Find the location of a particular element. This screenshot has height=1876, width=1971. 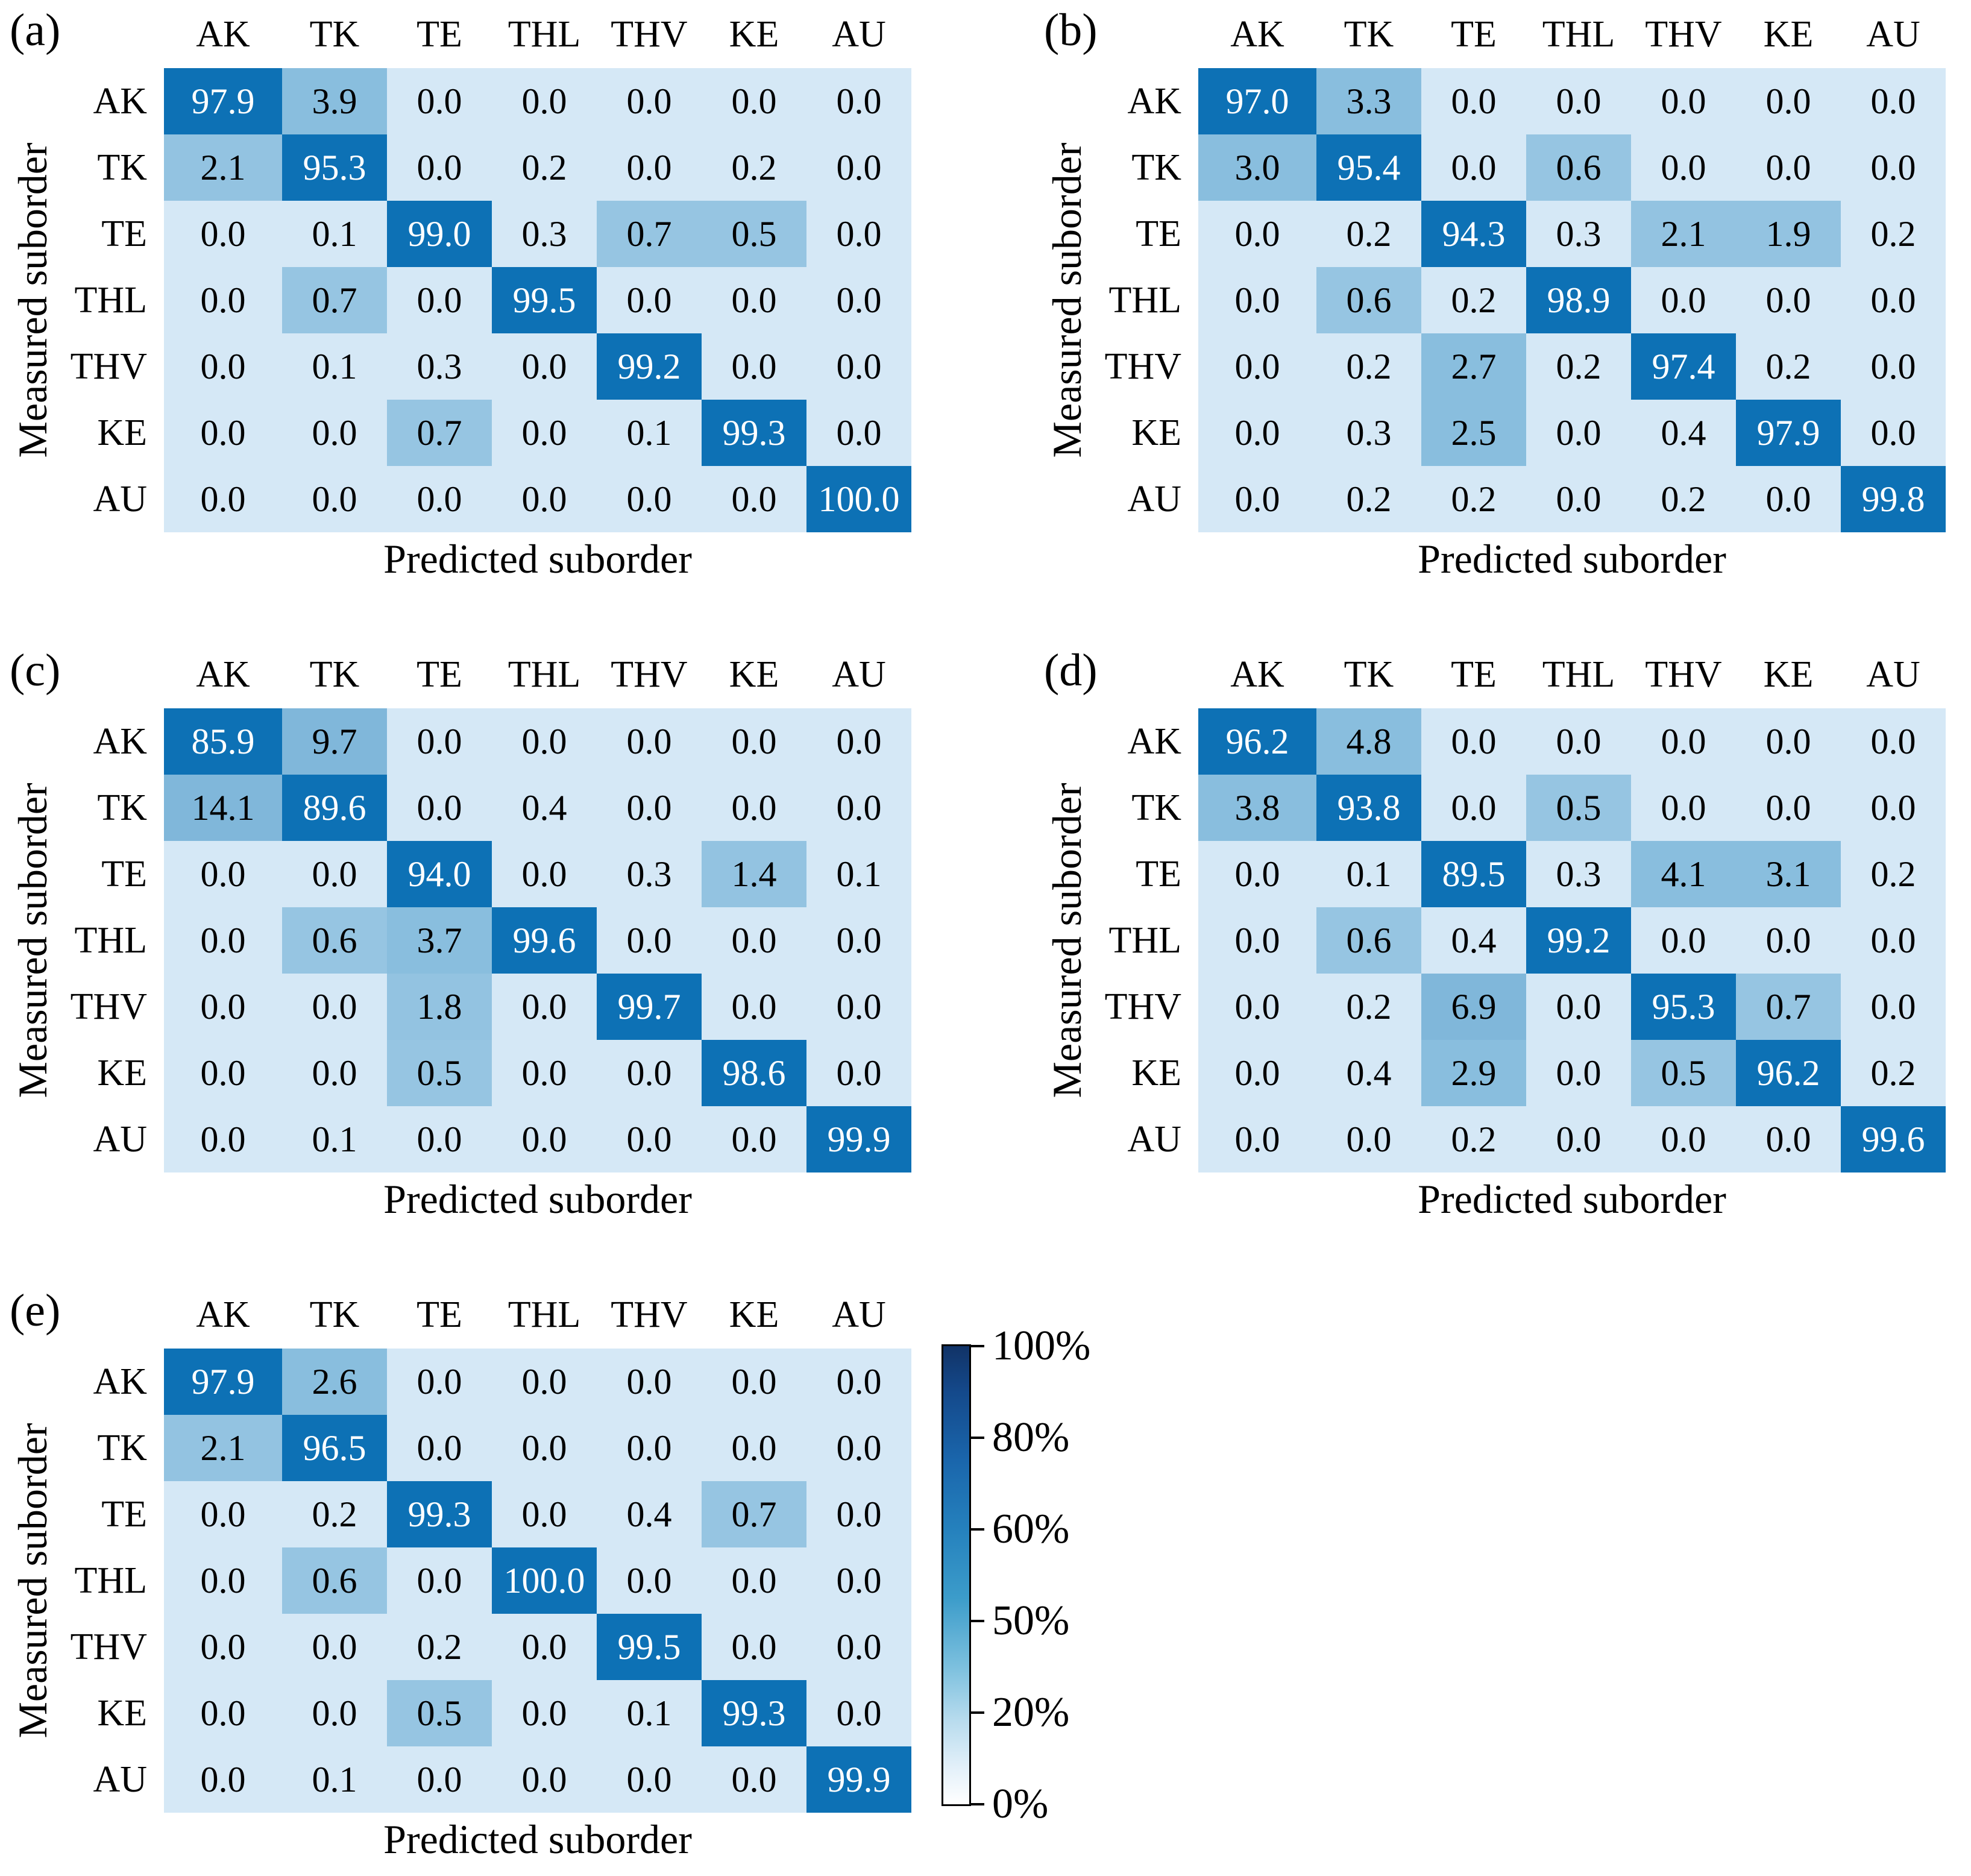

cell-d-TK-KE: 0.0 is located at coordinates (1788, 808).